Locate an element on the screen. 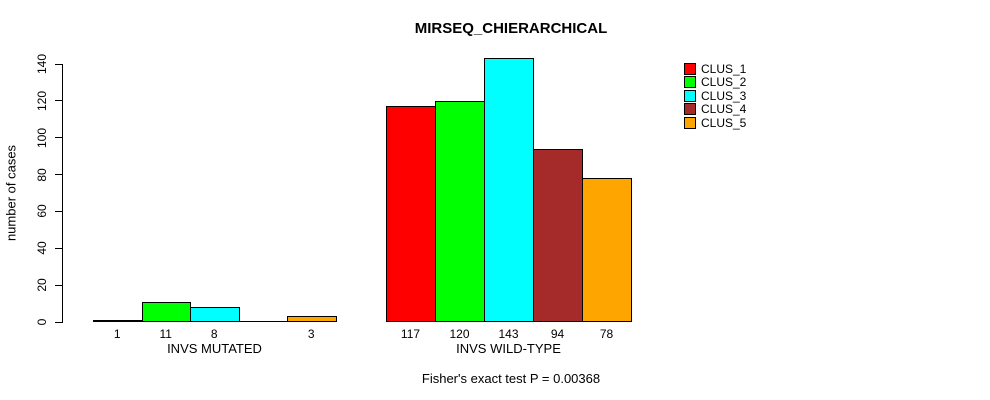 This screenshot has height=400, width=990. bar-value-label: 3 is located at coordinates (311, 334).